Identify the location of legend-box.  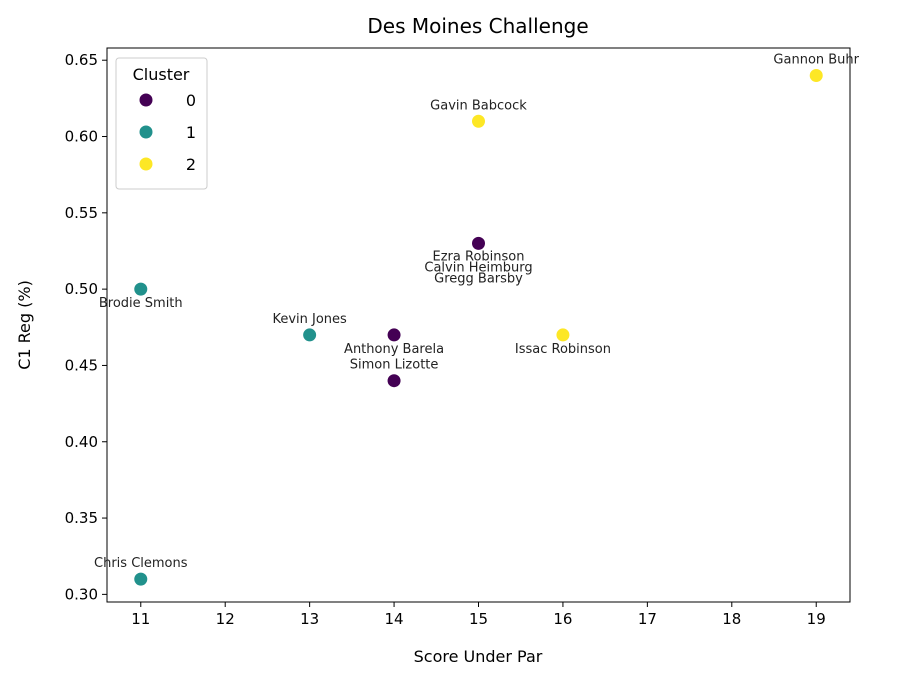
(161, 123).